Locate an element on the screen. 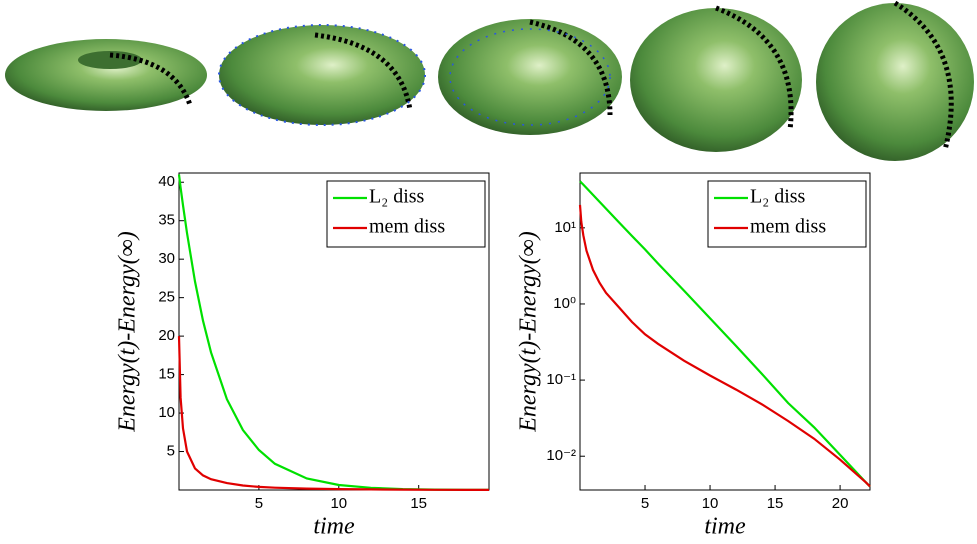  sphere is located at coordinates (895, 82).